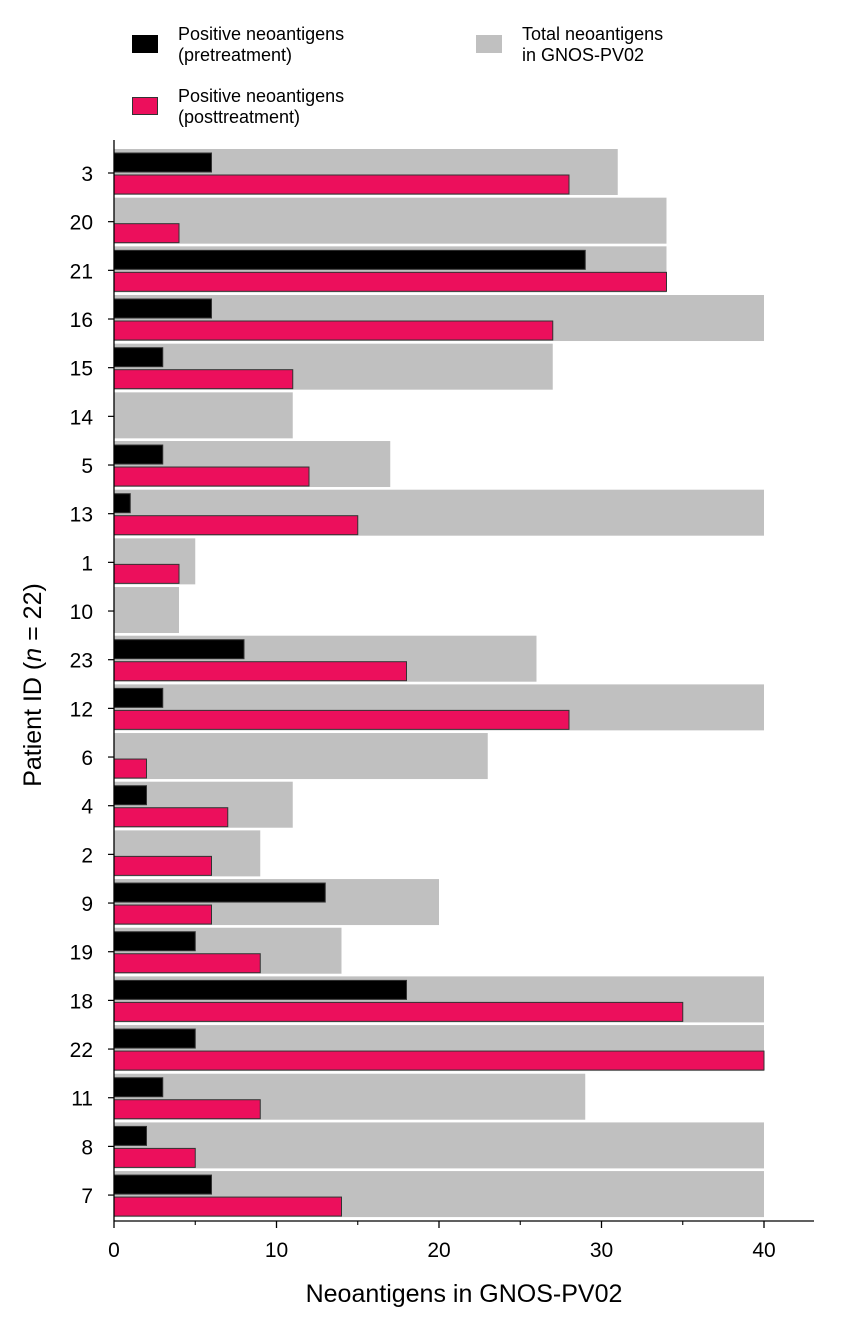  What do you see at coordinates (81, 953) in the screenshot?
I see `y-tick-label-19: 19` at bounding box center [81, 953].